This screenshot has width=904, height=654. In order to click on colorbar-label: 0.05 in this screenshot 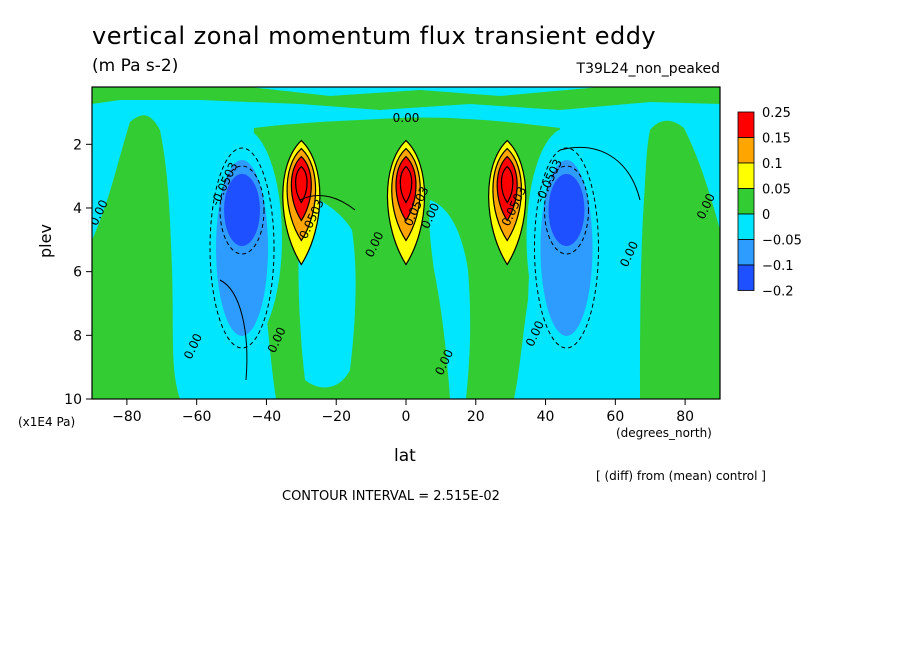, I will do `click(776, 190)`.